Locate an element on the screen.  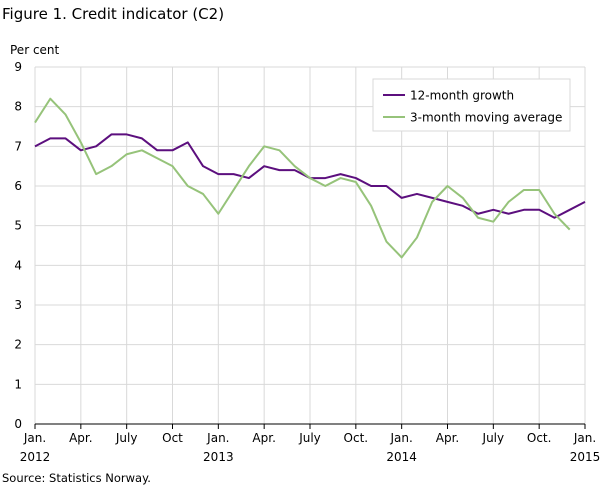
y-tick-label: 8 is located at coordinates (18, 107).